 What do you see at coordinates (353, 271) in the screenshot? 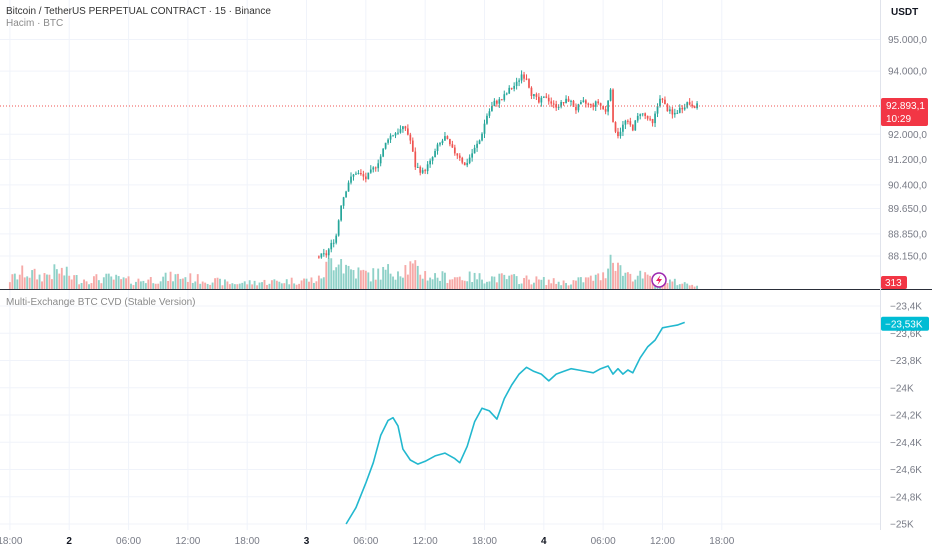
I see `volume-bars` at bounding box center [353, 271].